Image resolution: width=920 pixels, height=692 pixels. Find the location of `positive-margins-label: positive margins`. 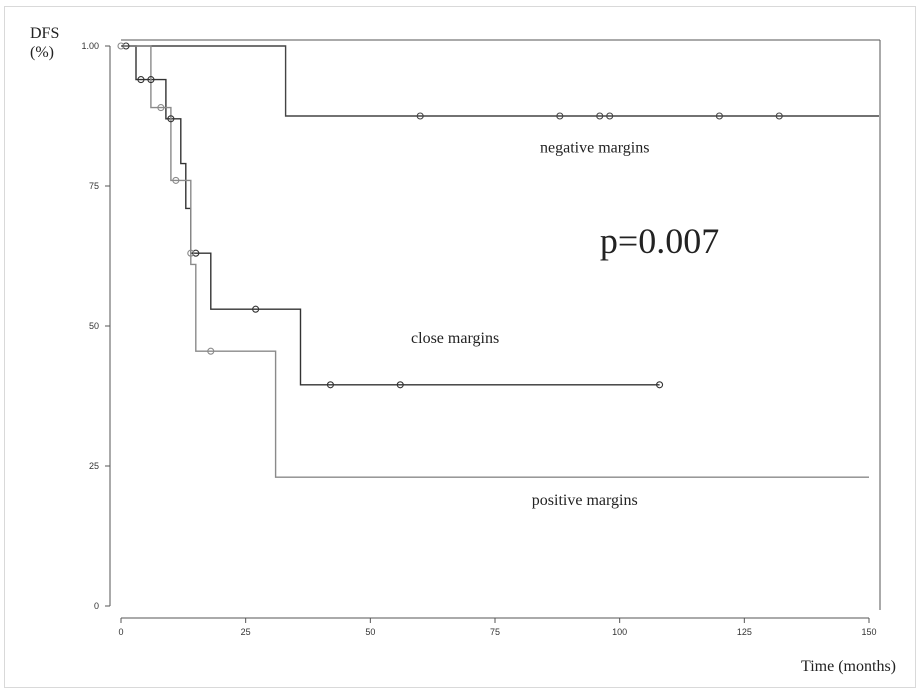

positive-margins-label: positive margins is located at coordinates (585, 500).